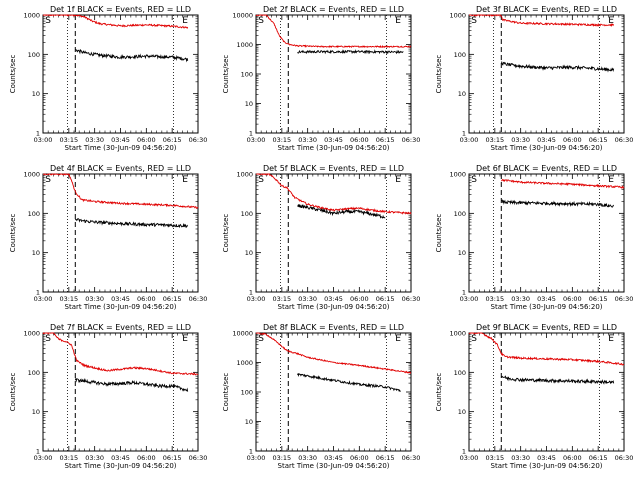 The width and height of the screenshot is (640, 480). Describe the element at coordinates (120, 168) in the screenshot. I see `chart-title: Det 4f BLACK = Events, RED = LLD` at that location.